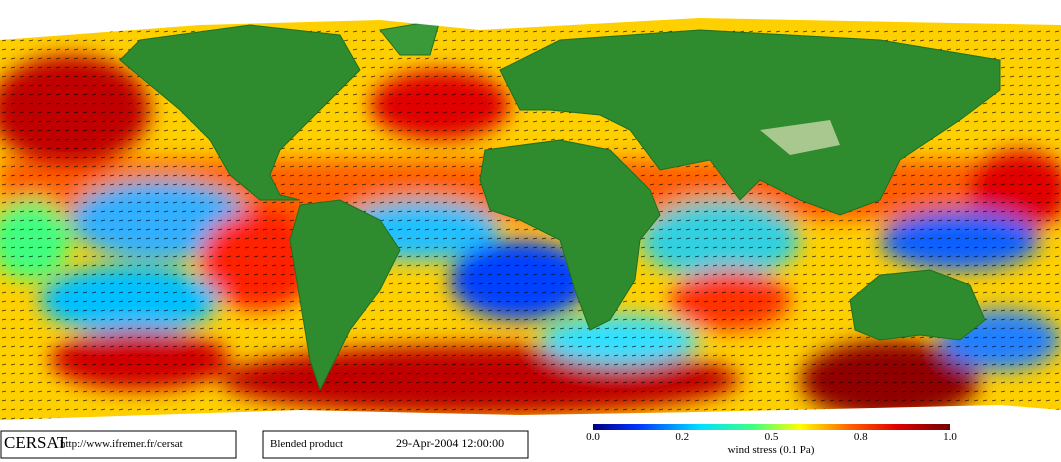  What do you see at coordinates (950, 437) in the screenshot?
I see `colorbar-tick-label: 1.0` at bounding box center [950, 437].